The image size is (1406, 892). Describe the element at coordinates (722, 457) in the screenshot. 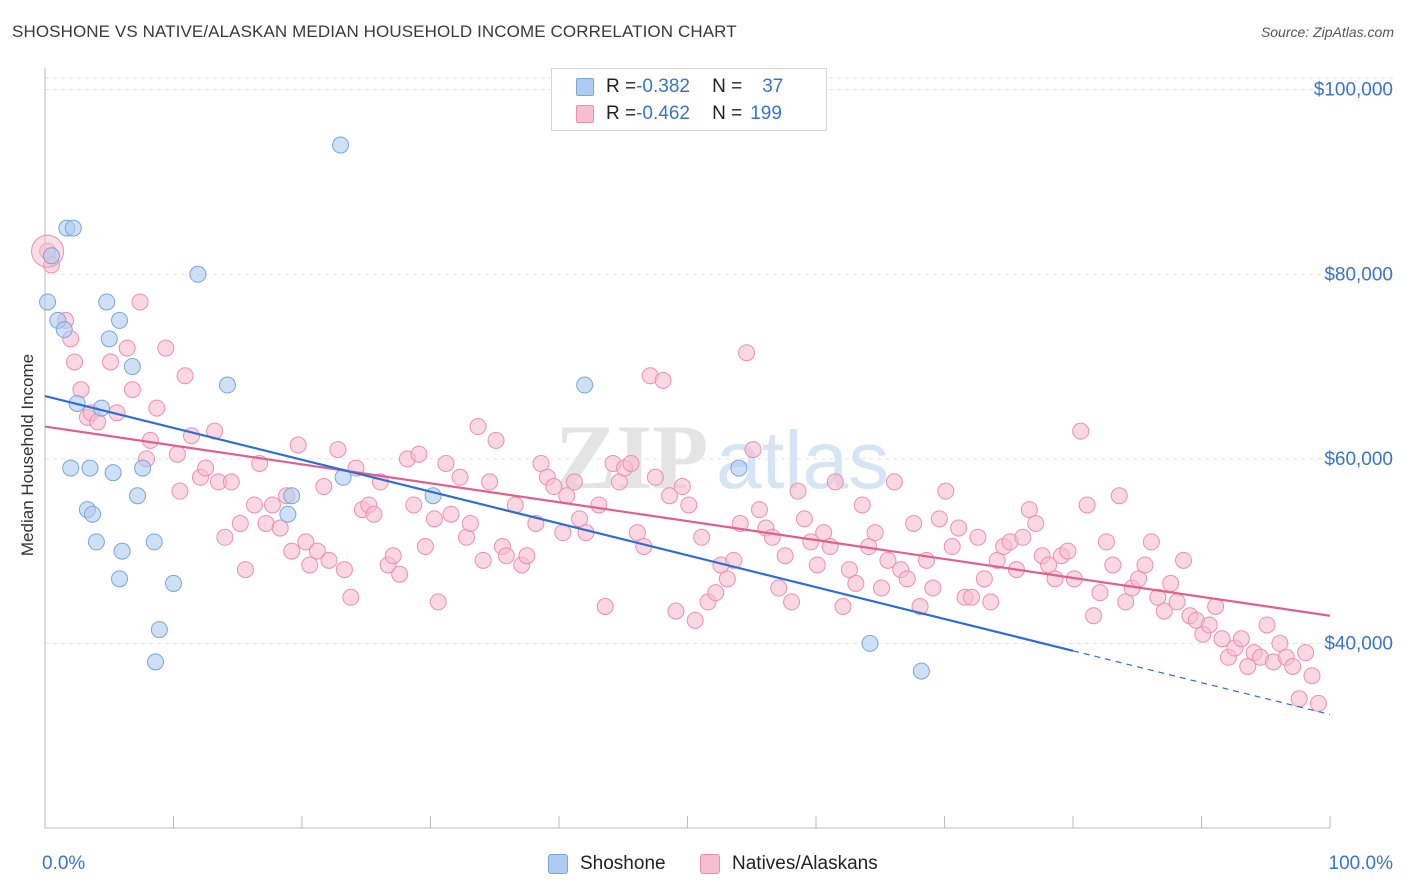

I see `watermark: ZIP atlas` at that location.